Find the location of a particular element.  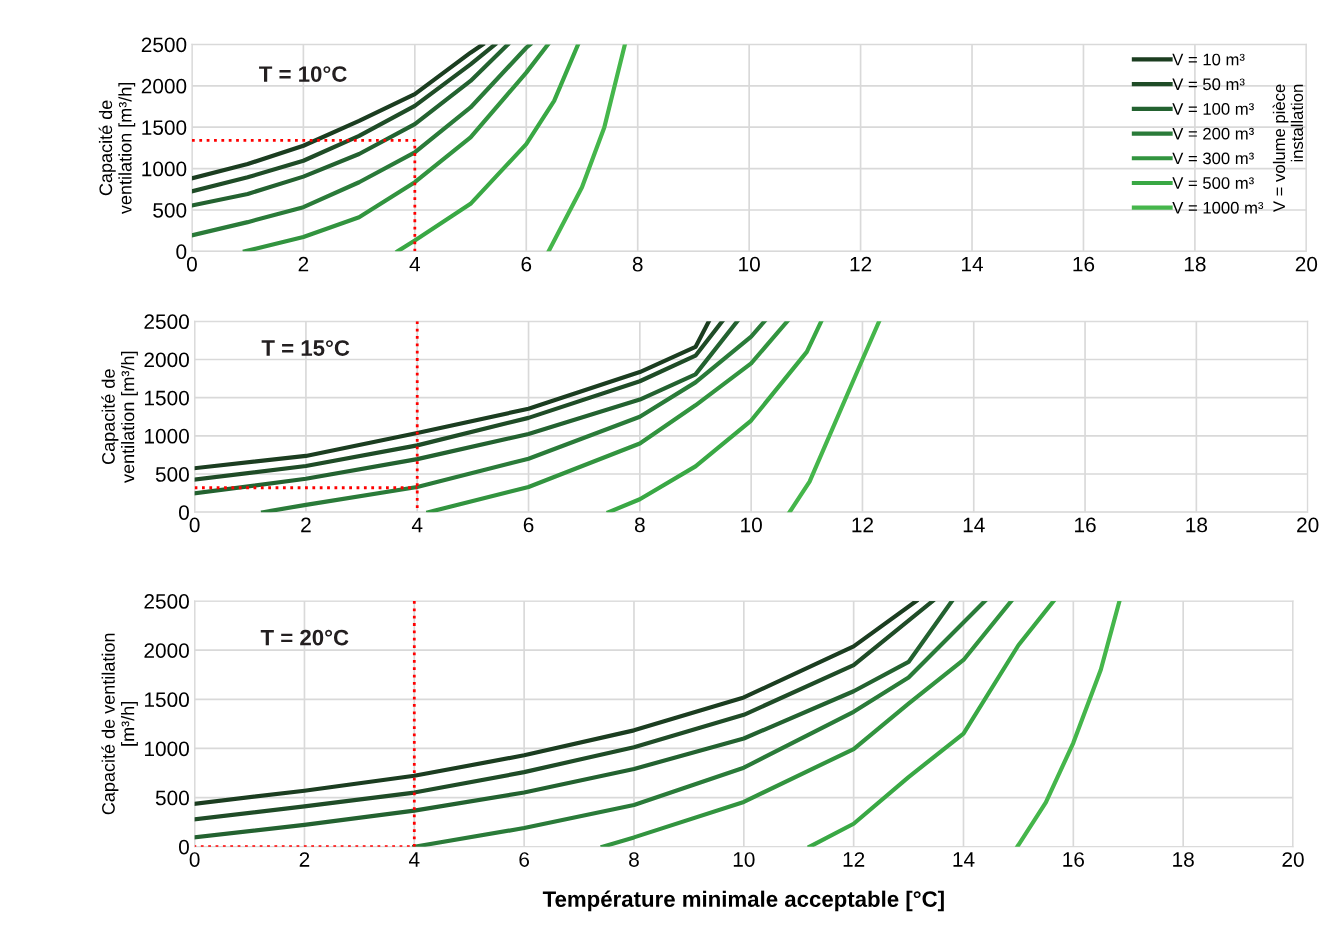

legend-label: V = 200 m³ is located at coordinates (1213, 133).